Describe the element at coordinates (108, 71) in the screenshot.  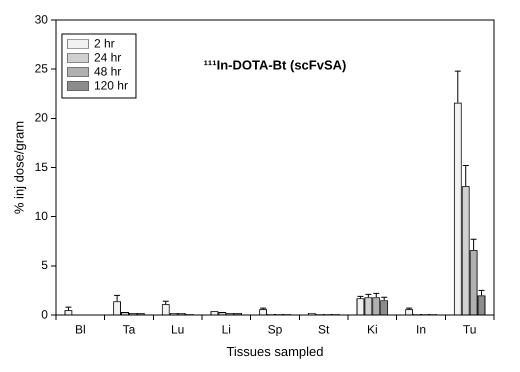
I see `legend-label: 48 hr` at that location.